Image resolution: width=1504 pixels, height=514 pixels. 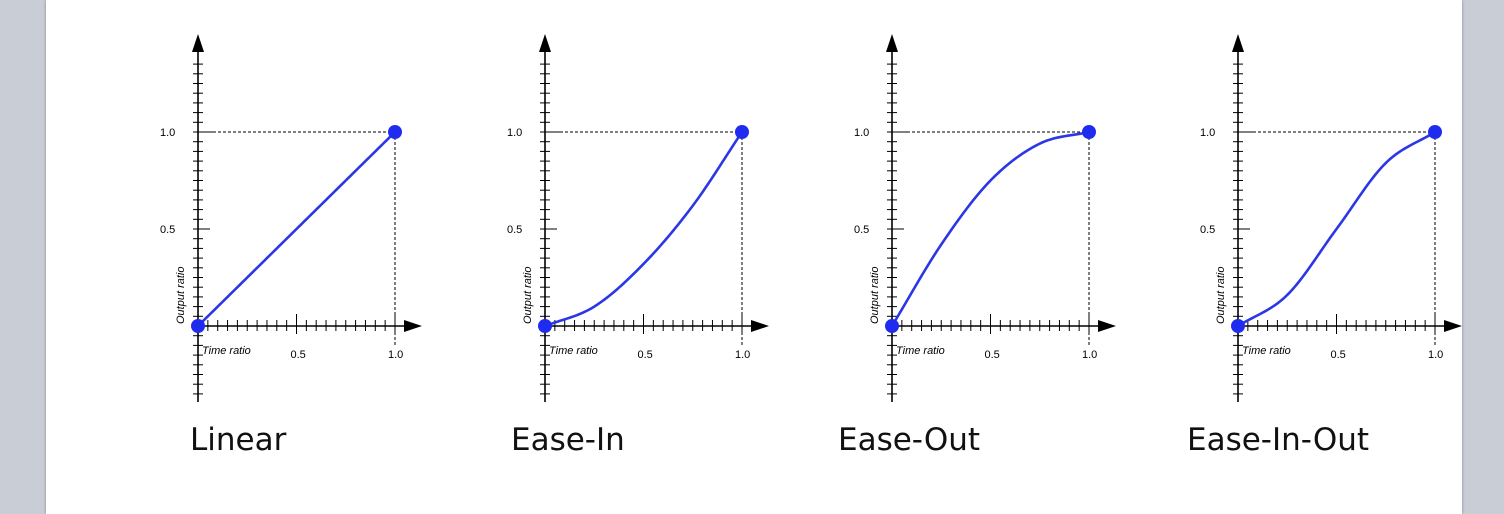 I want to click on chart-linear: 1.0 0.5 0.5 1.0 Time ratio Output ratio, so click(x=291, y=218).